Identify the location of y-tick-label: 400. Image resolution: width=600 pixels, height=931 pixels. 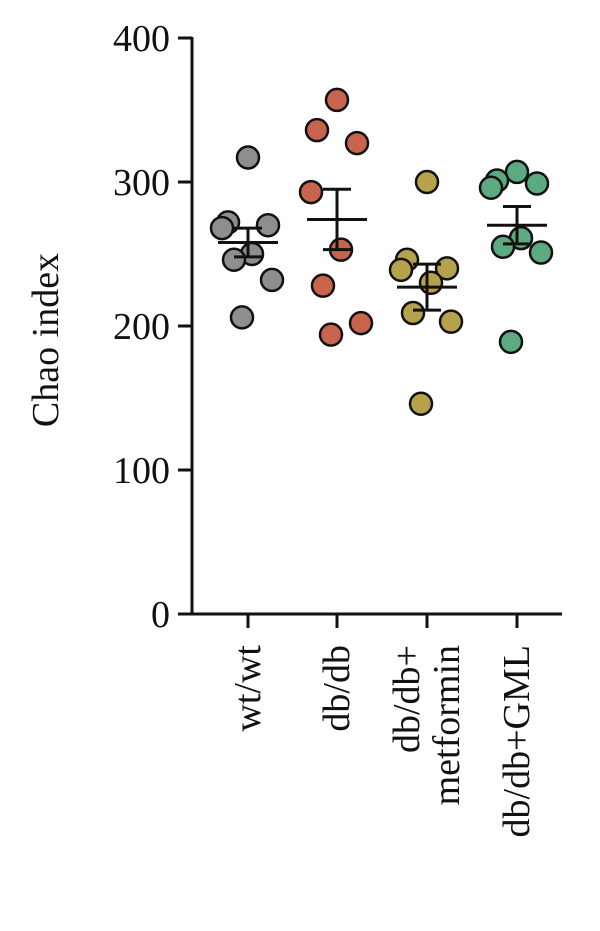
(141, 39).